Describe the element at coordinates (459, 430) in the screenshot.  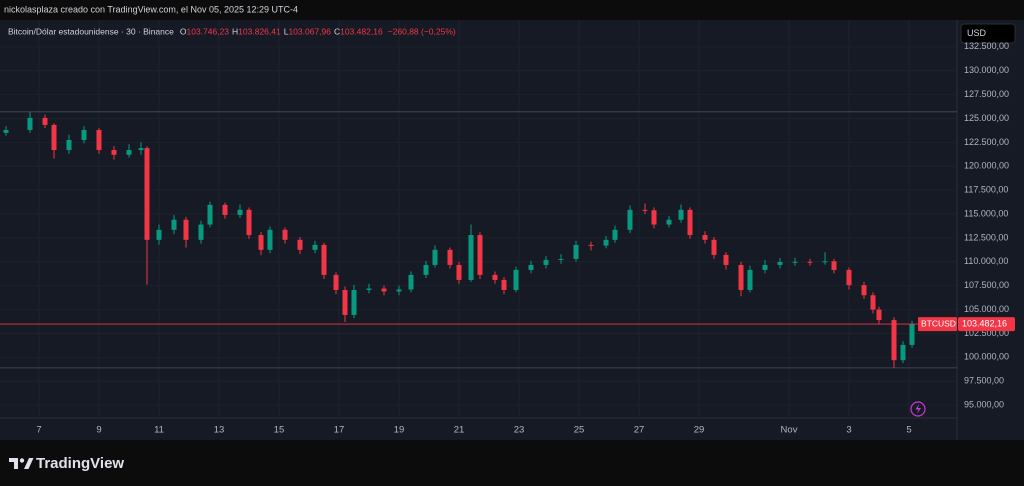
I see `x-tick-label: 21` at that location.